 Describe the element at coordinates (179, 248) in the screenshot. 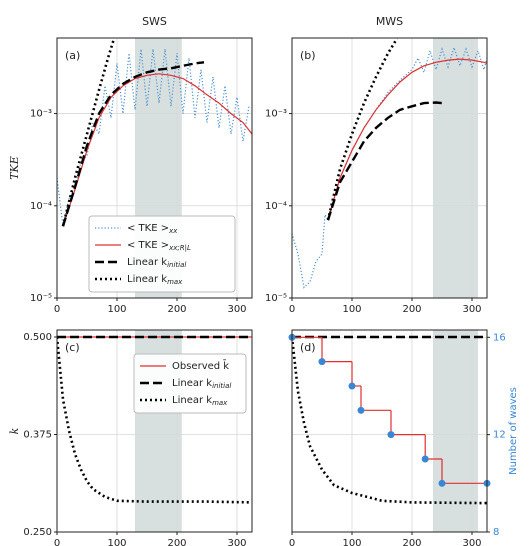

I see `legend-subscript: xx;R|L` at that location.